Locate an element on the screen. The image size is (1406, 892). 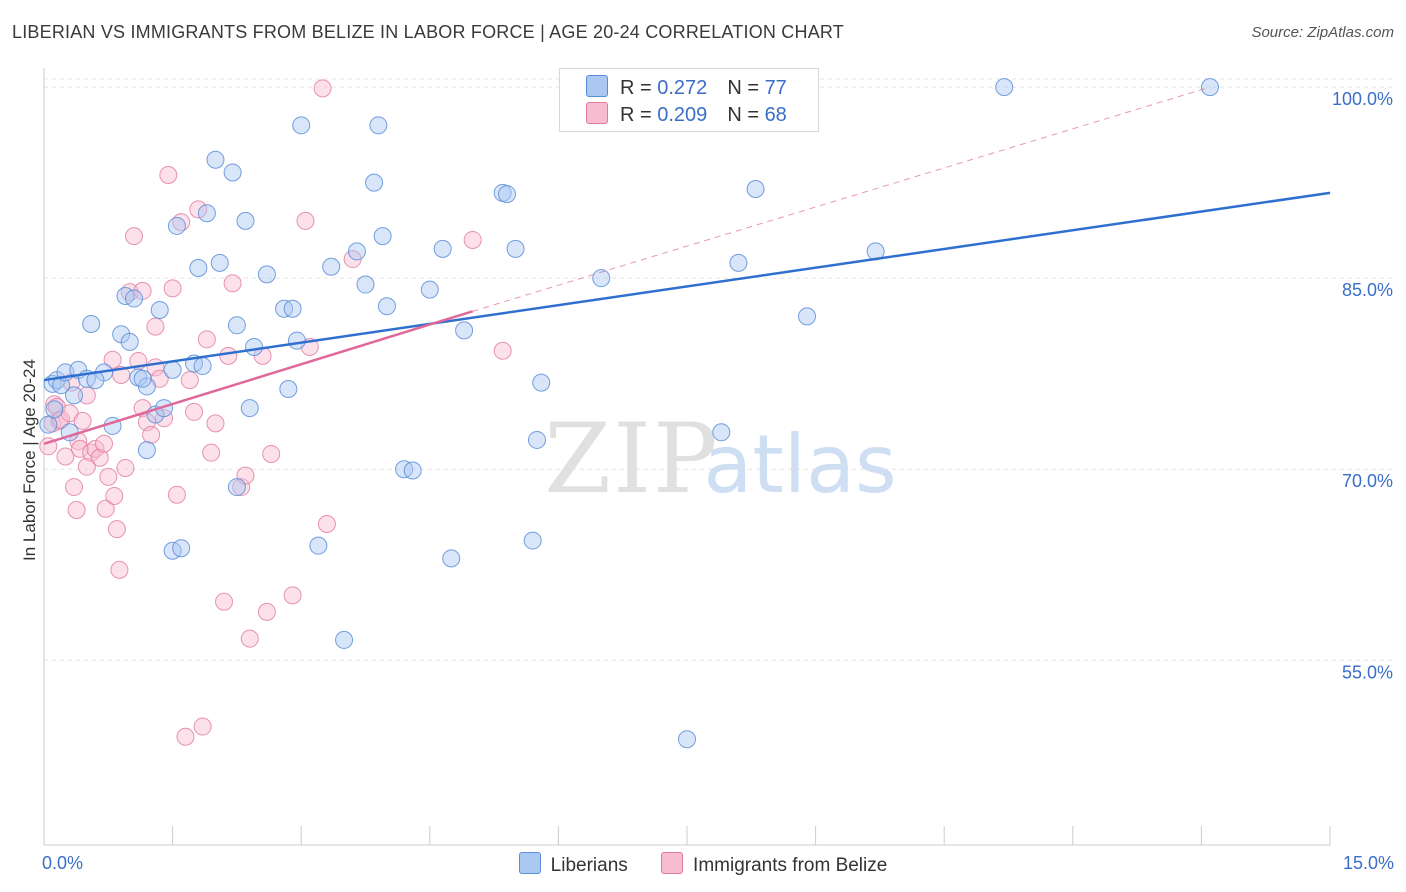
legend-n-value-liberians: 77 is located at coordinates (775, 88).